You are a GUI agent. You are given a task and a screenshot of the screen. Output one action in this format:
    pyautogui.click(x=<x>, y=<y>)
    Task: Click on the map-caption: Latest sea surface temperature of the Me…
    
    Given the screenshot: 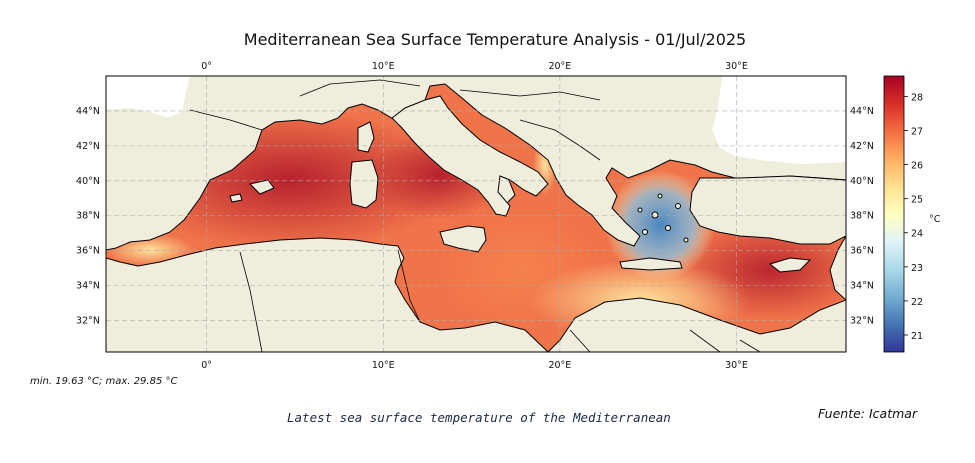 What is the action you would take?
    pyautogui.click(x=479, y=417)
    